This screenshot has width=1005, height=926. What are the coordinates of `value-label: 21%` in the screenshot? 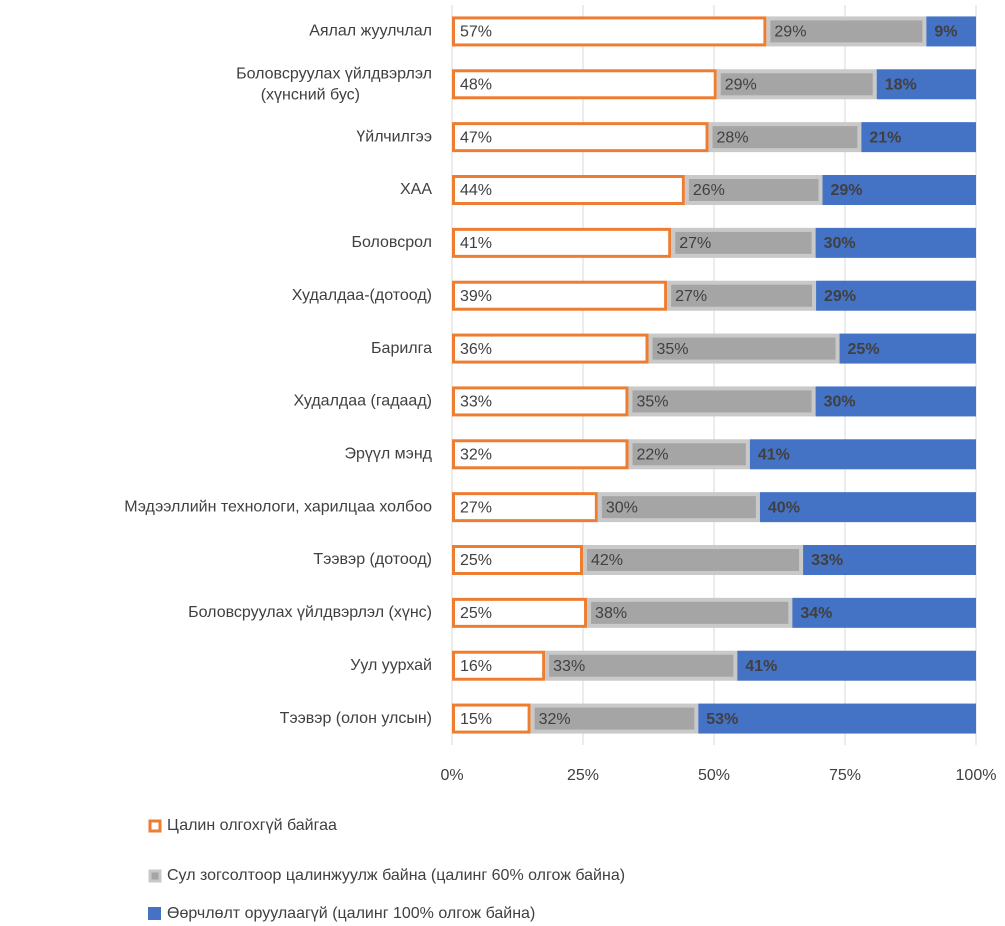 It's located at (885, 137).